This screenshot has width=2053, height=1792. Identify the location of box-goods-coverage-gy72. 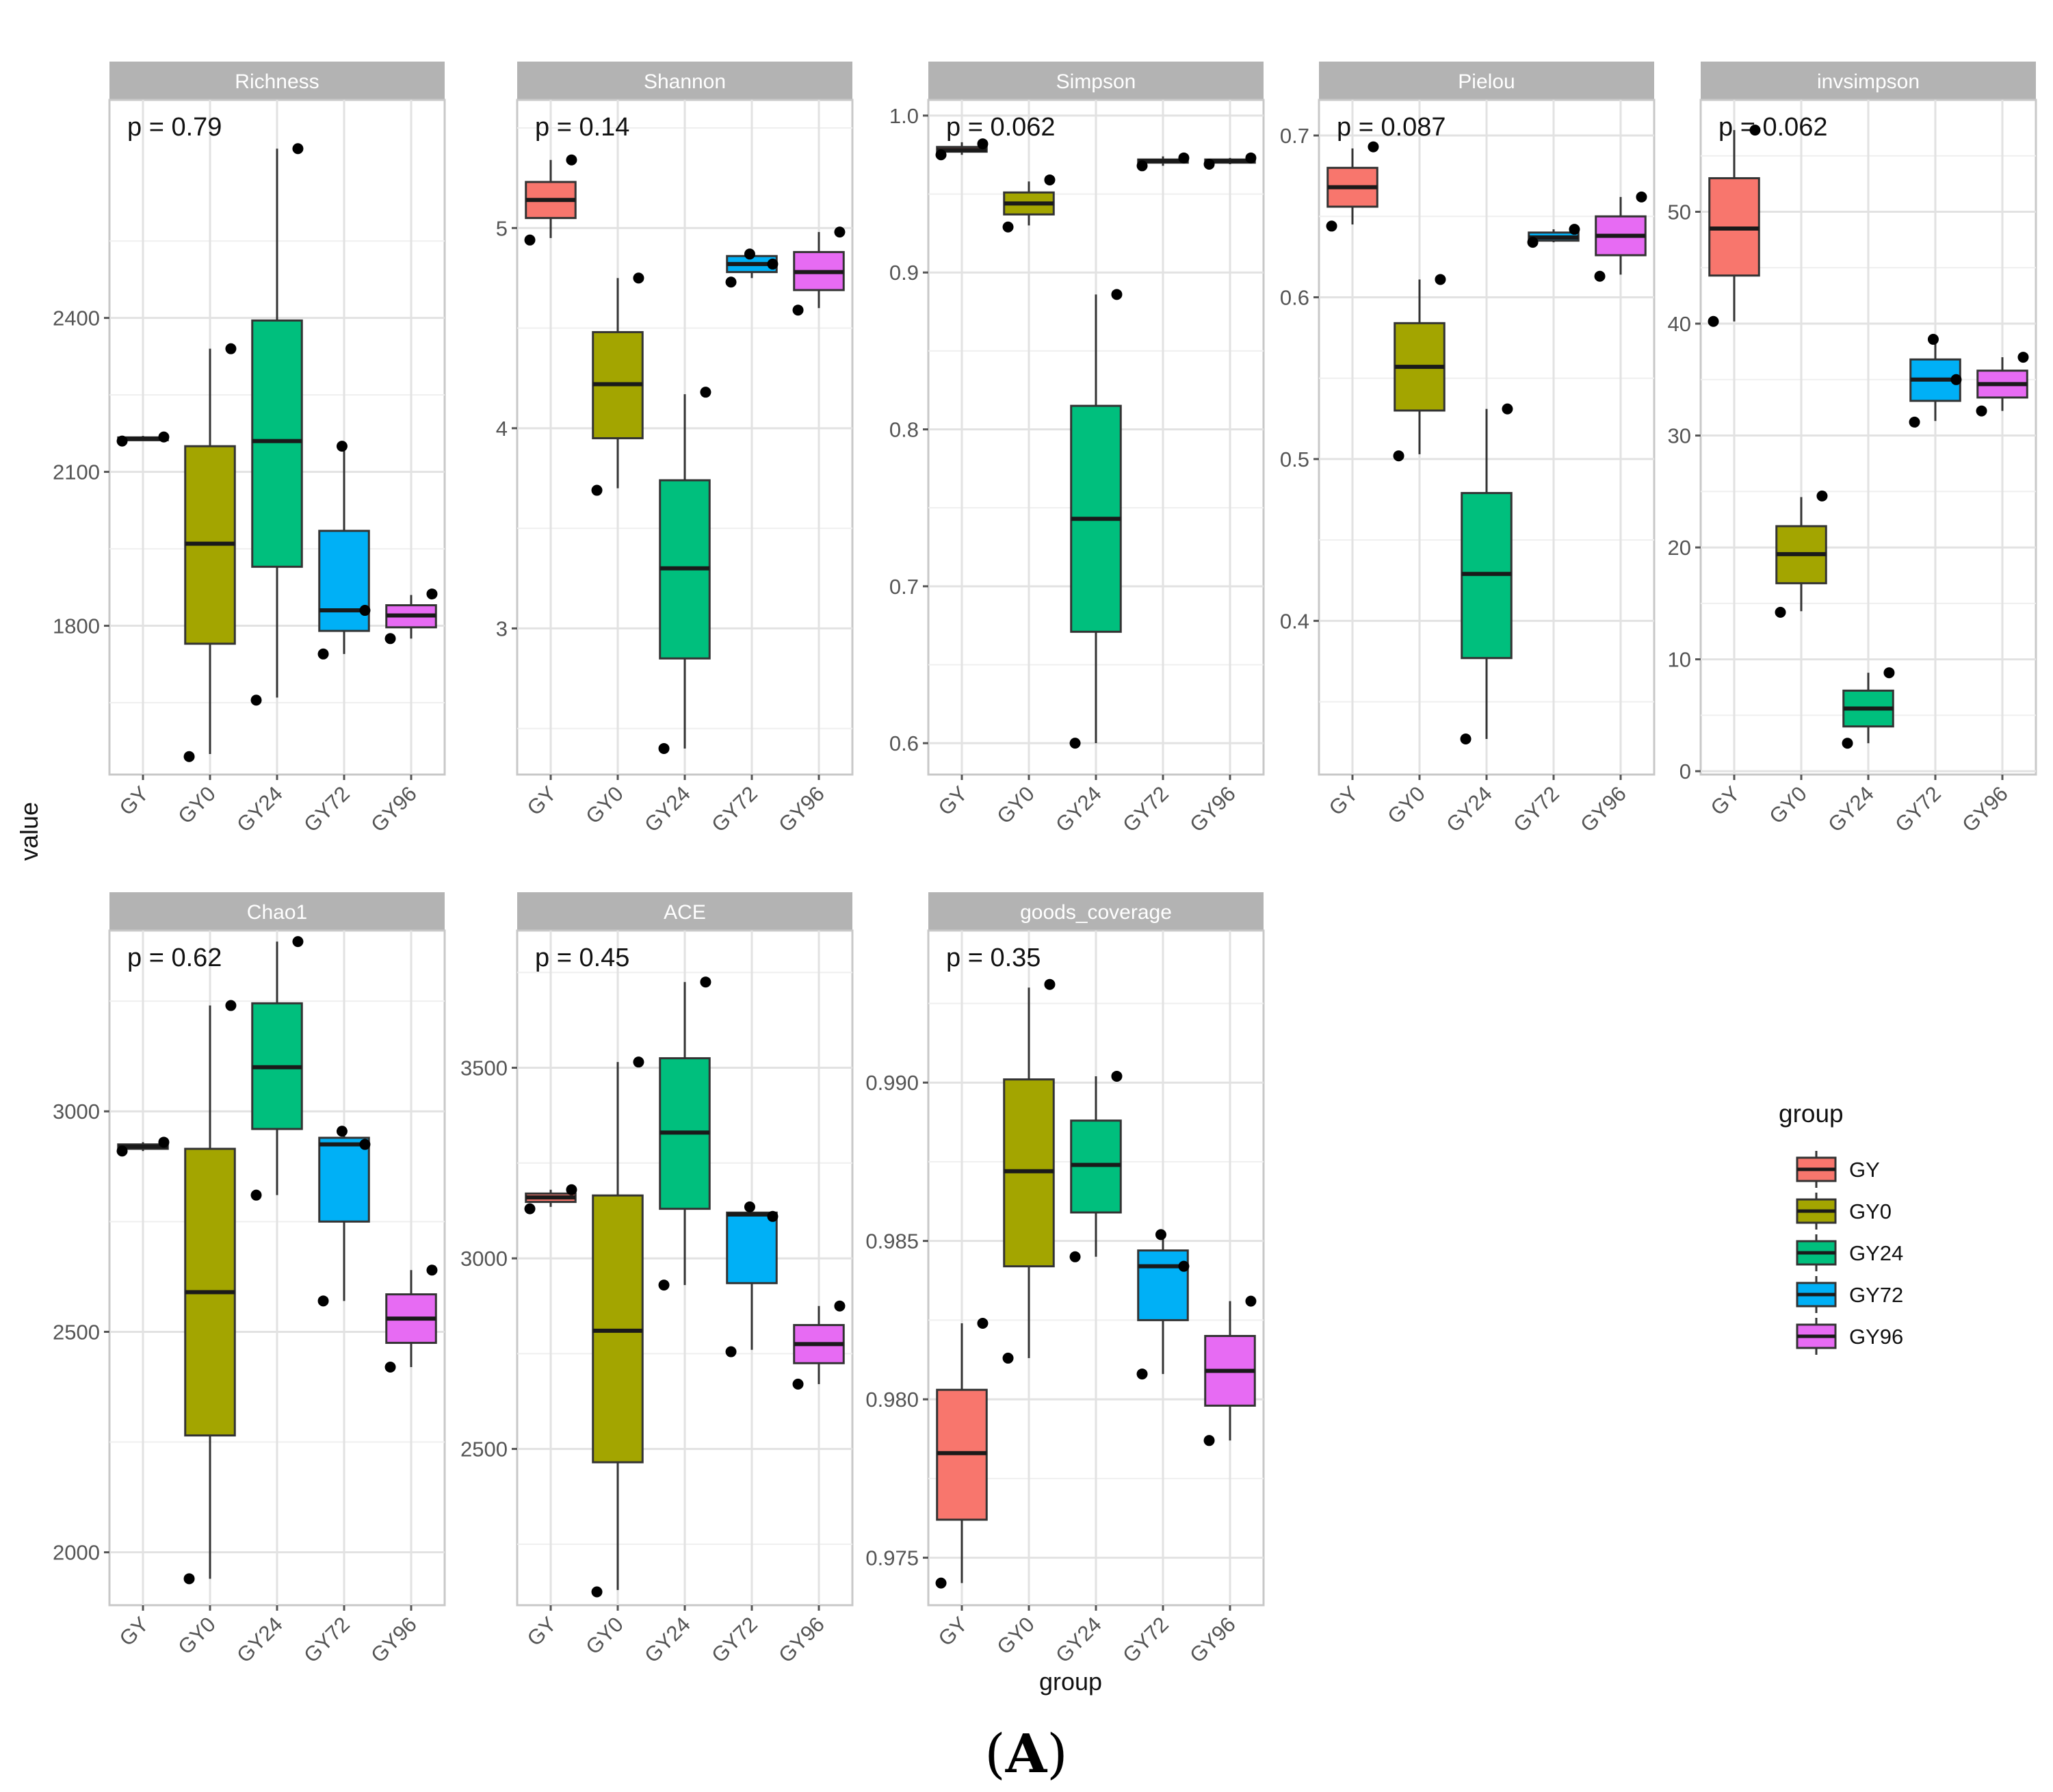
(1163, 1304).